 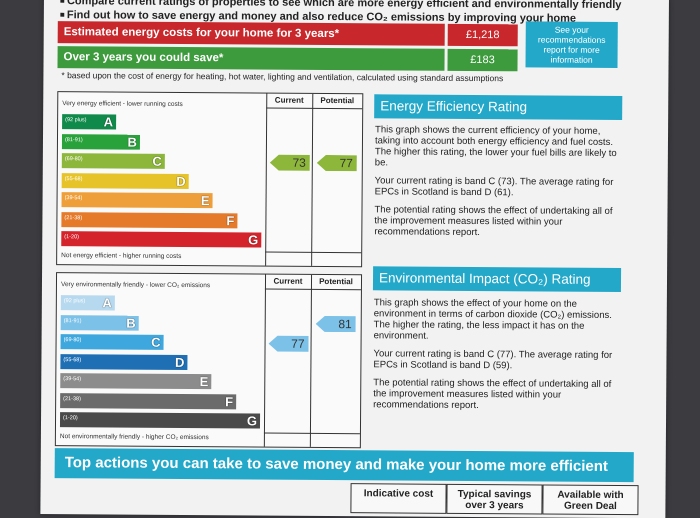 I want to click on energy-rating-title: Energy Efficiency Rating, so click(x=498, y=107).